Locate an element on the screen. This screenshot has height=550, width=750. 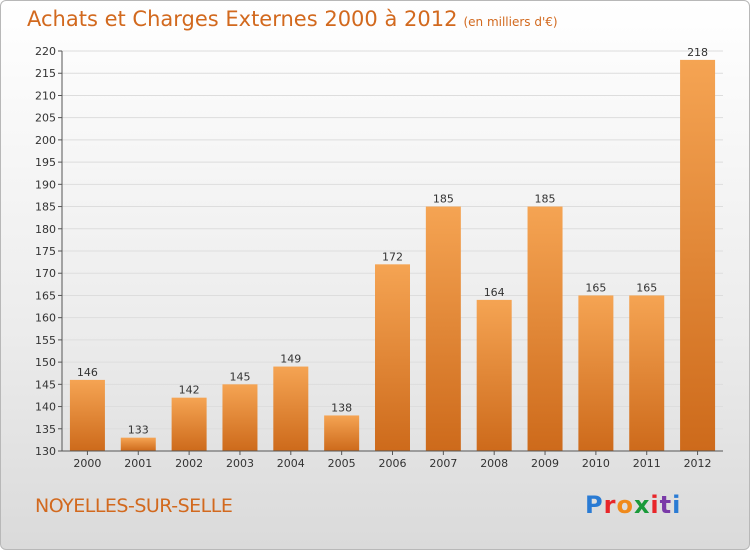
chart-unit: (en milliers d'€) is located at coordinates (510, 22).